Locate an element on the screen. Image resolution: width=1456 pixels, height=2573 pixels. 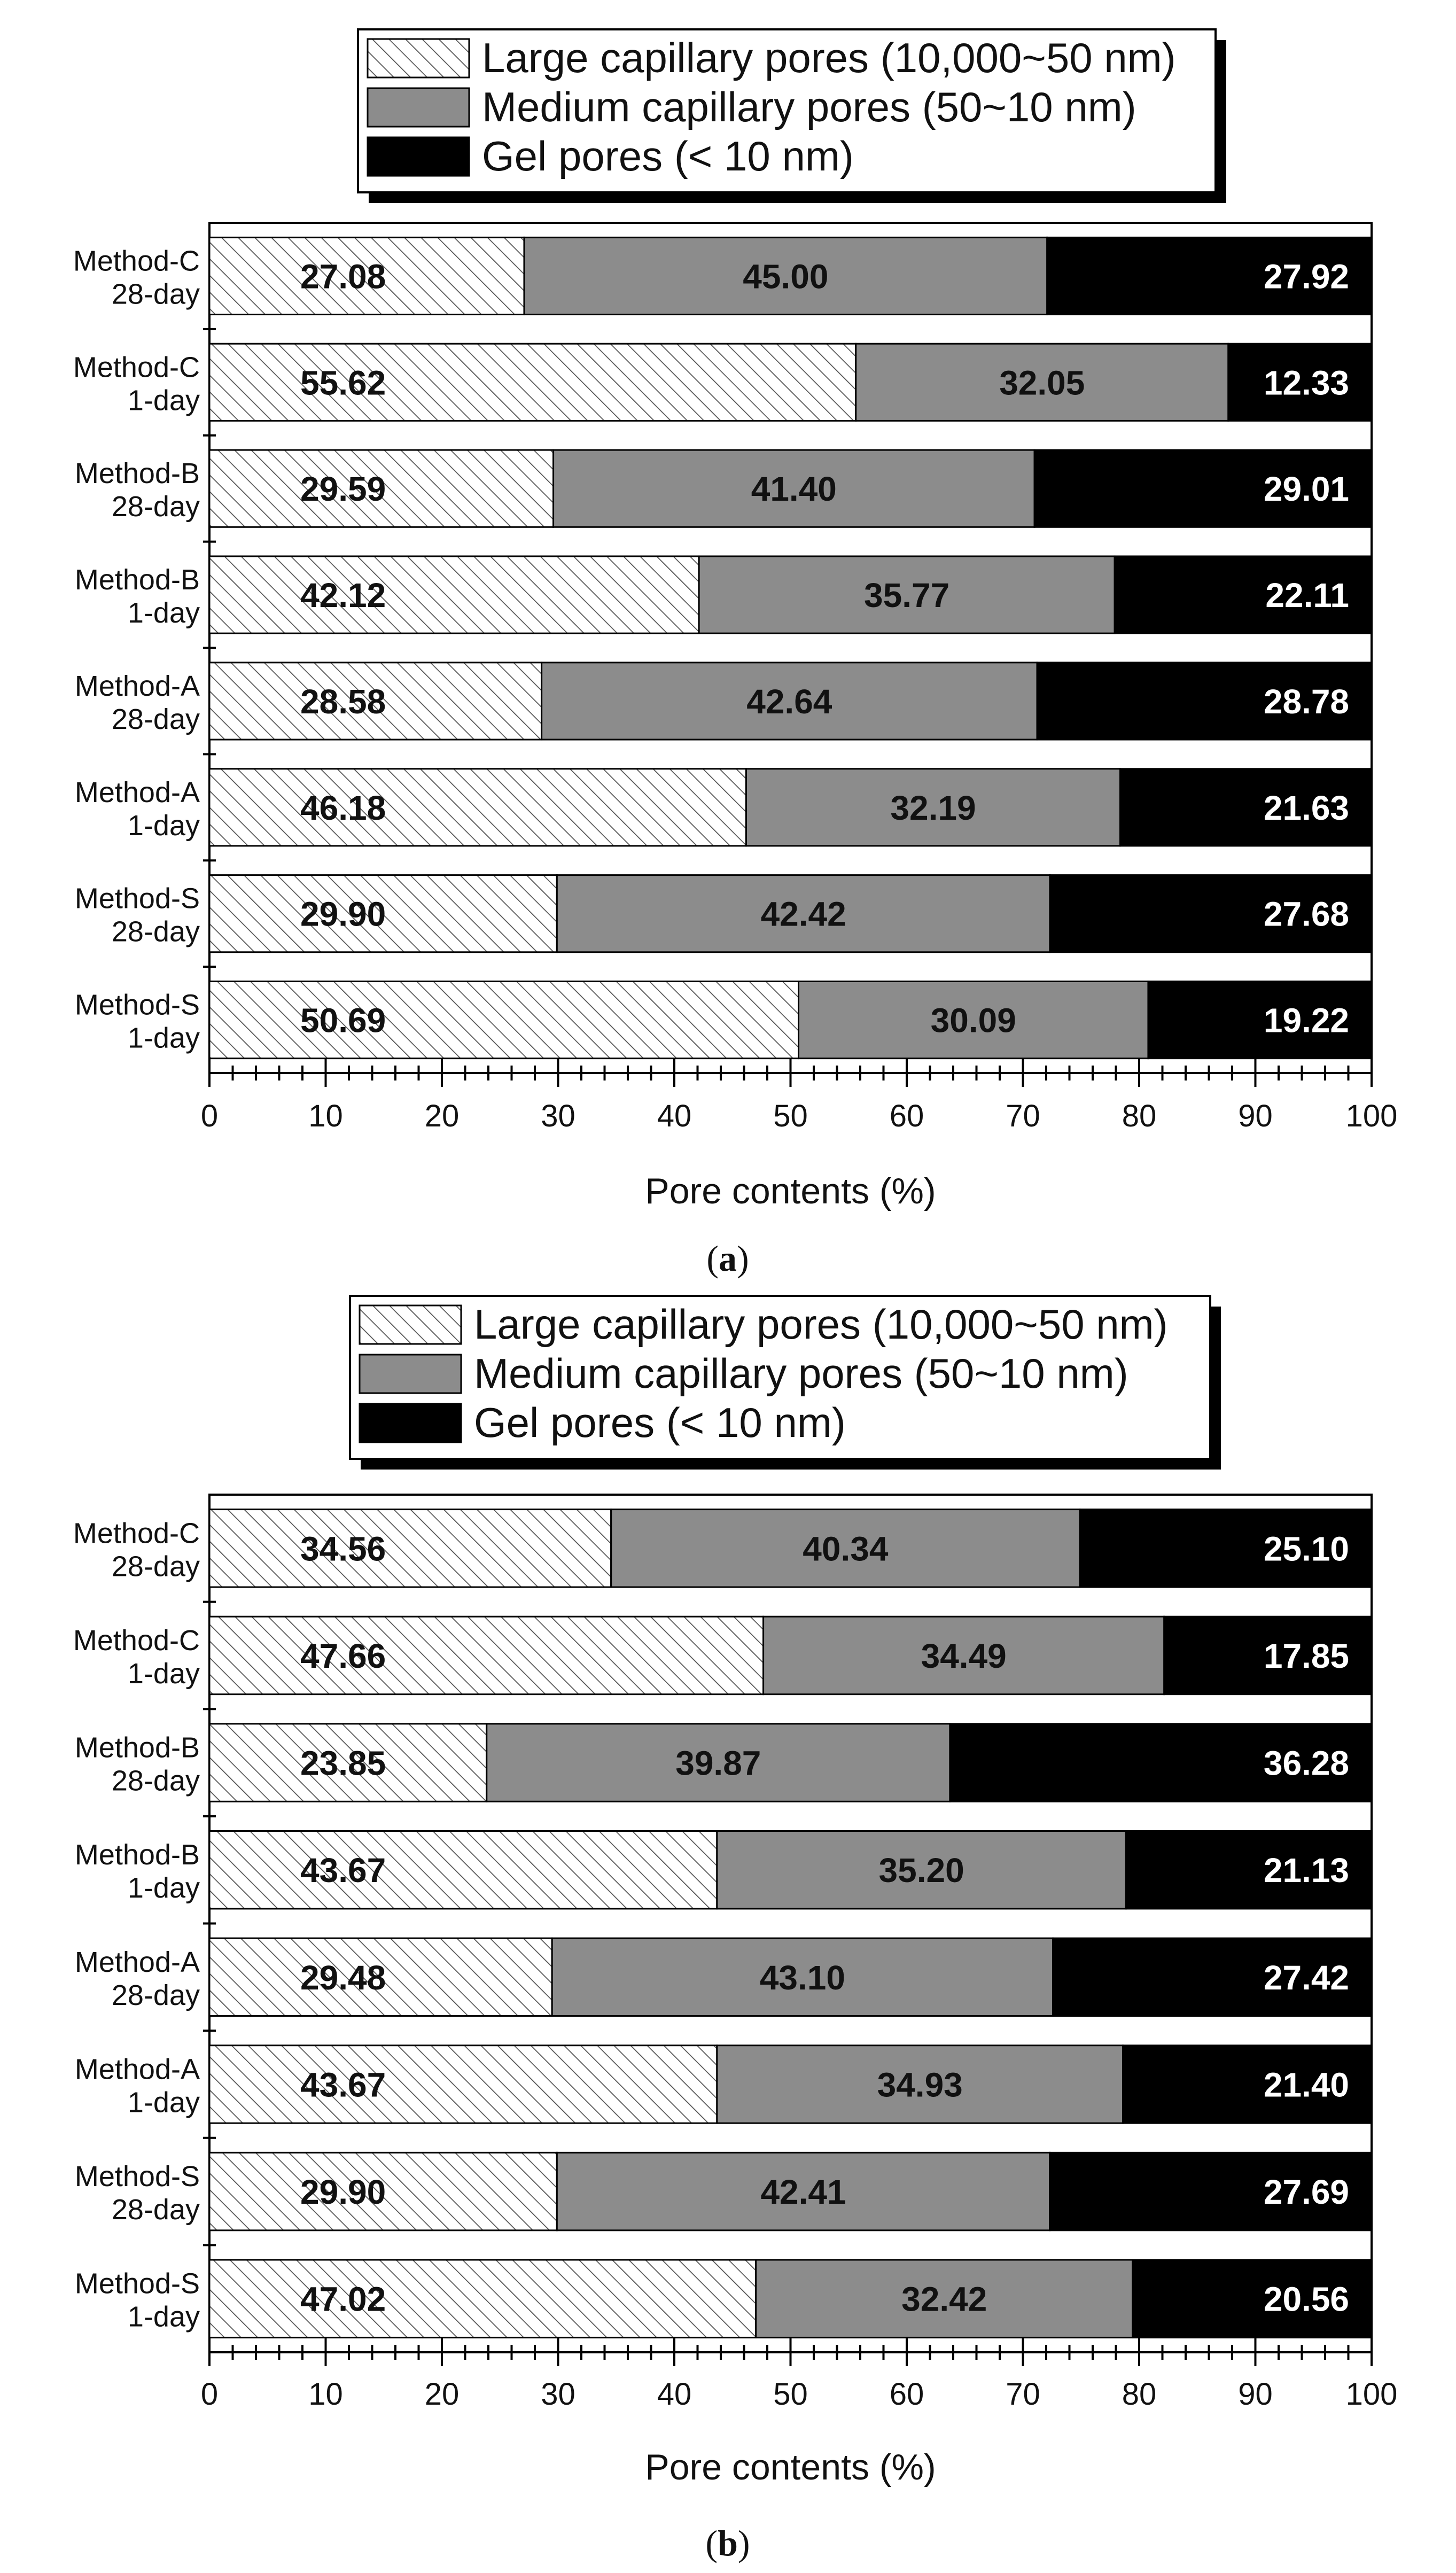
bar-value-label: 27.92 is located at coordinates (1306, 276).